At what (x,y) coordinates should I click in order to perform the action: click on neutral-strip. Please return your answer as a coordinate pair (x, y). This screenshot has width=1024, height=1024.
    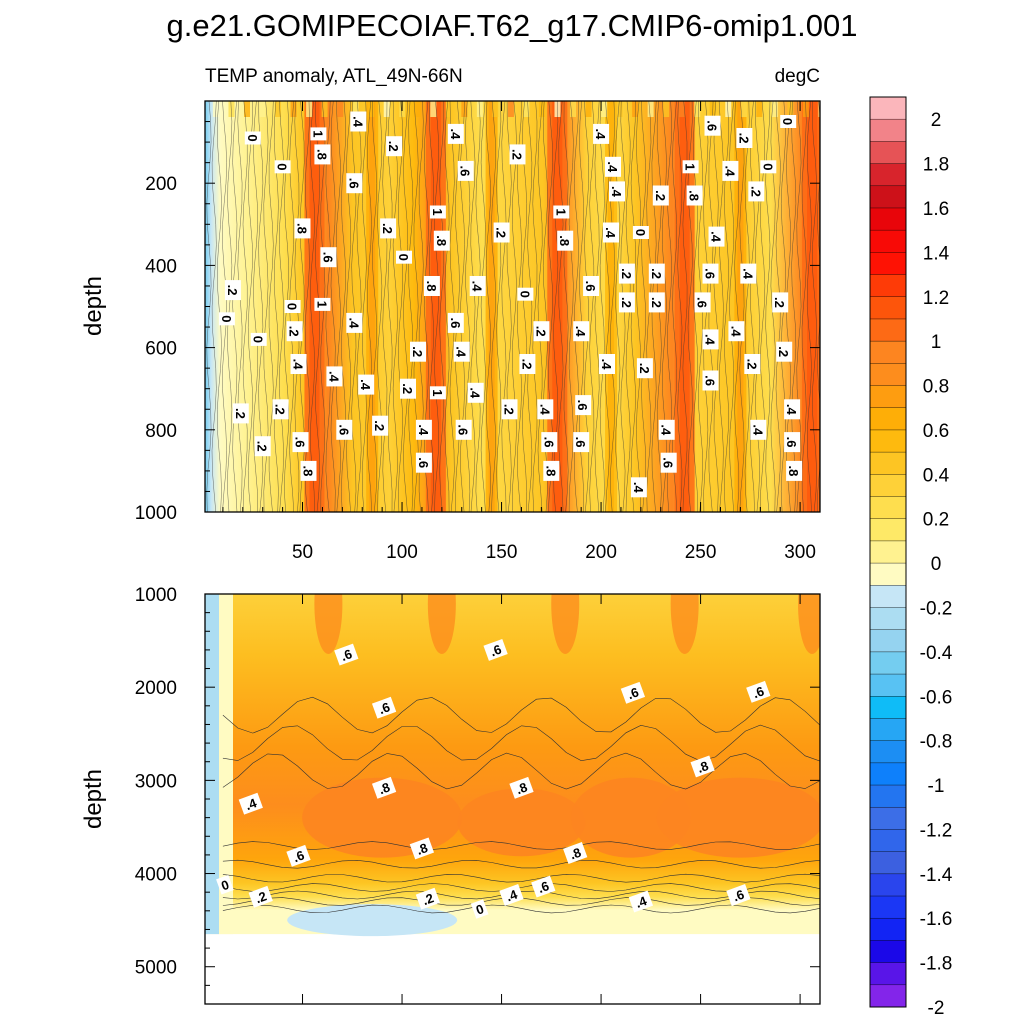
    Looking at the image, I should click on (226, 764).